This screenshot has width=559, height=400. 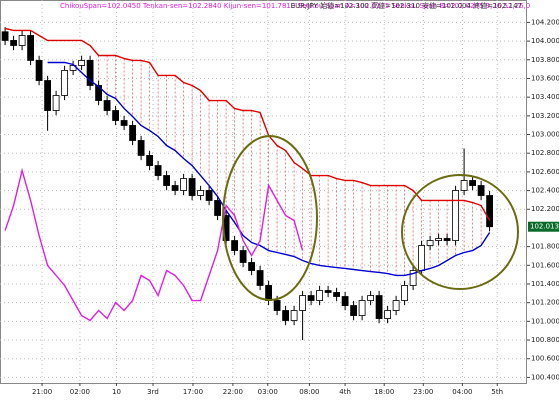 What do you see at coordinates (545, 209) in the screenshot?
I see `y-tick-label: 102.200` at bounding box center [545, 209].